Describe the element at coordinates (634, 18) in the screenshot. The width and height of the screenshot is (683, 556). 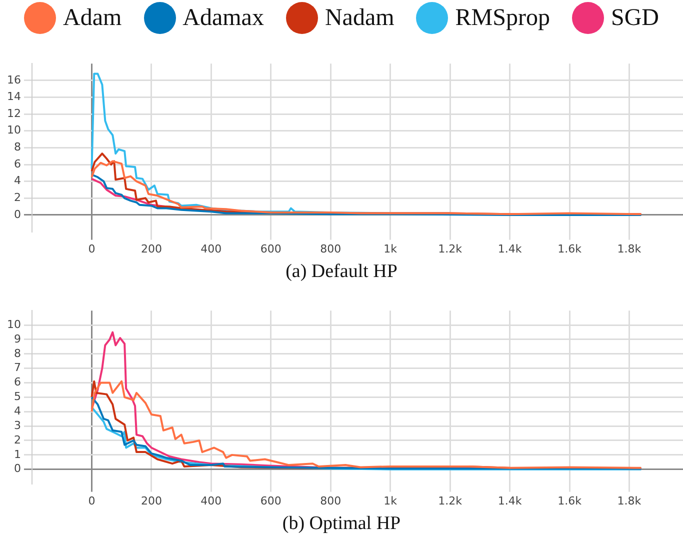
I see `legend-label: SGD` at that location.